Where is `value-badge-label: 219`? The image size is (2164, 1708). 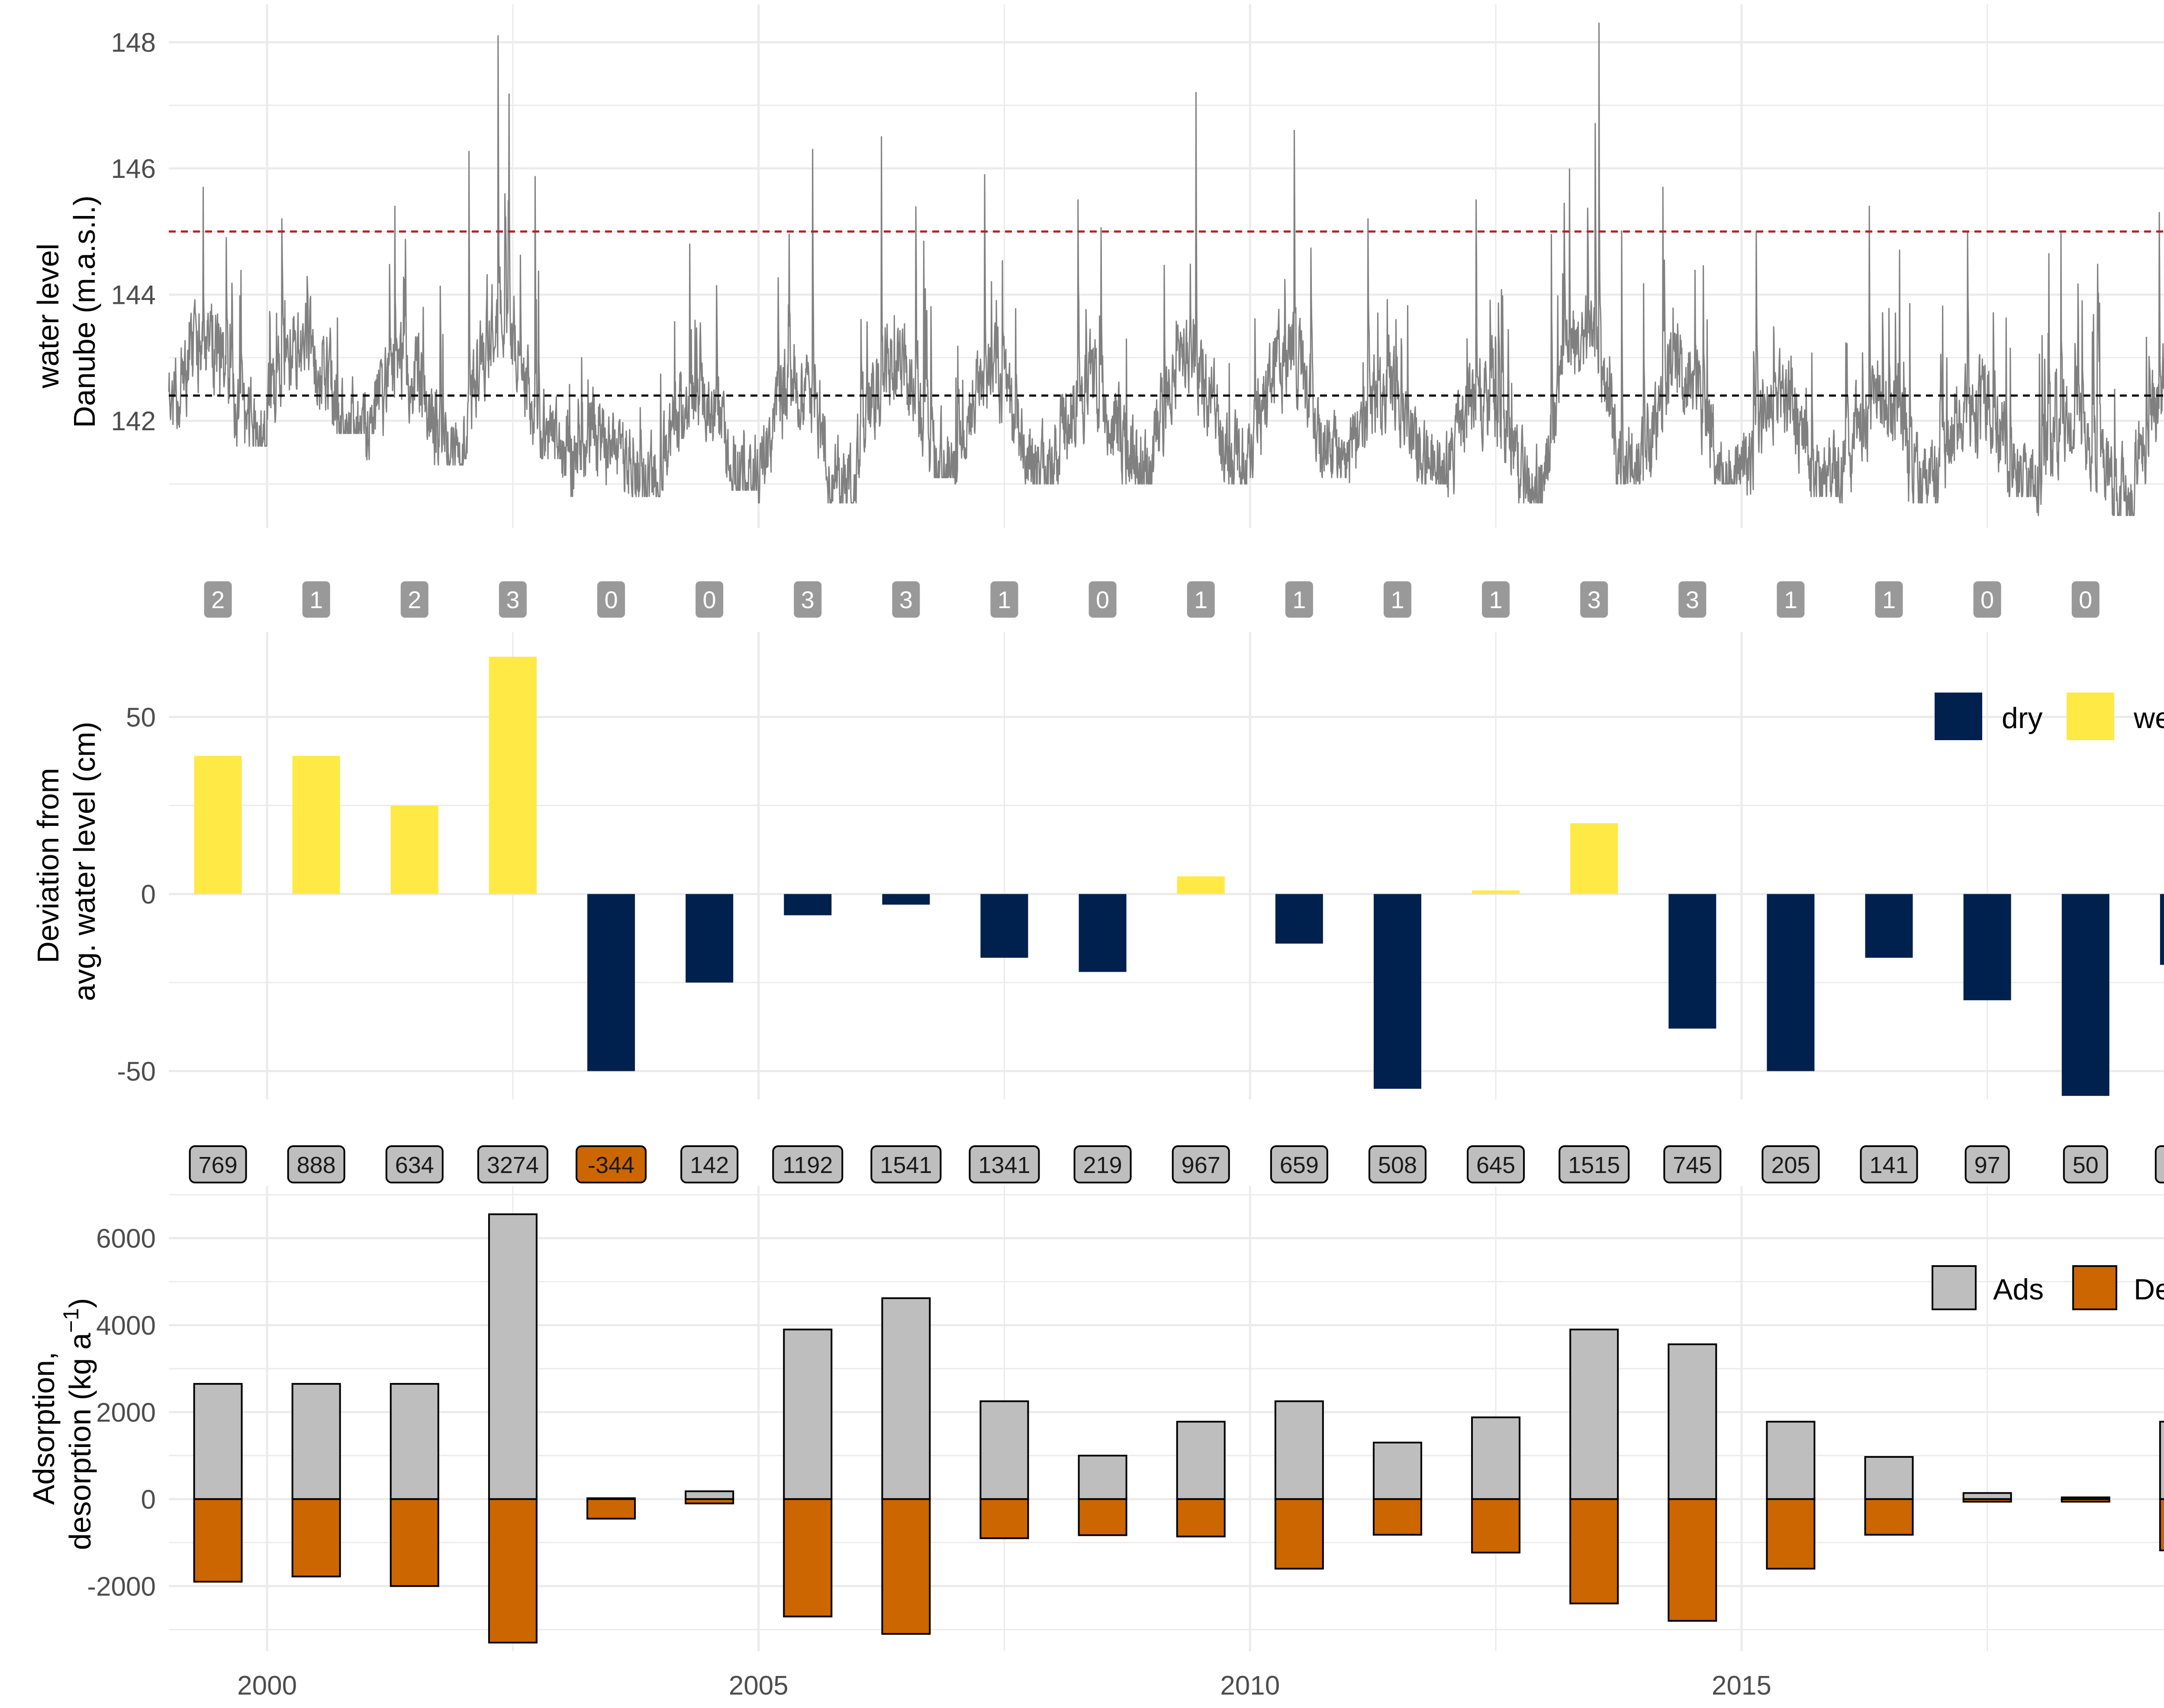 value-badge-label: 219 is located at coordinates (1102, 1165).